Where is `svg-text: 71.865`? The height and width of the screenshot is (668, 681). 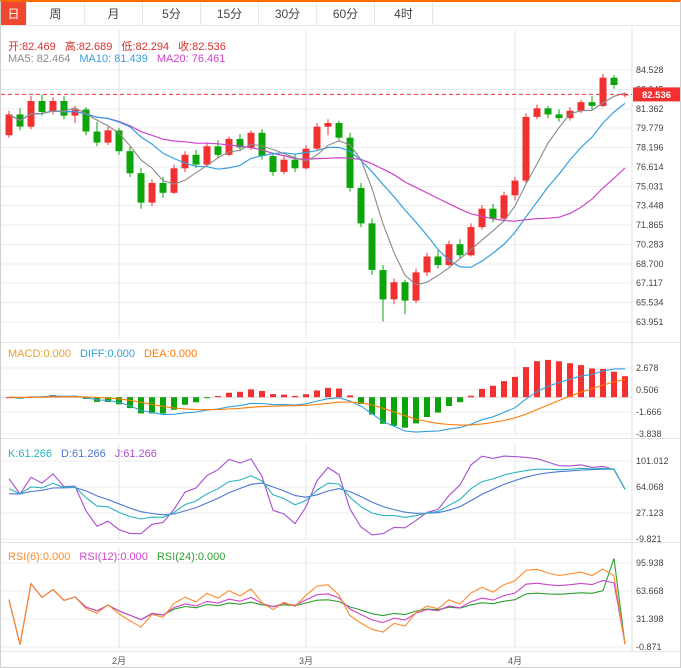
svg-text: 71.865 is located at coordinates (650, 225).